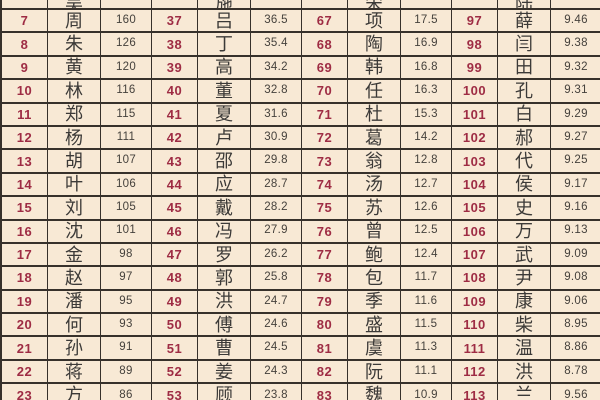 The image size is (600, 400). I want to click on rank-cell-text: 43, so click(174, 161).